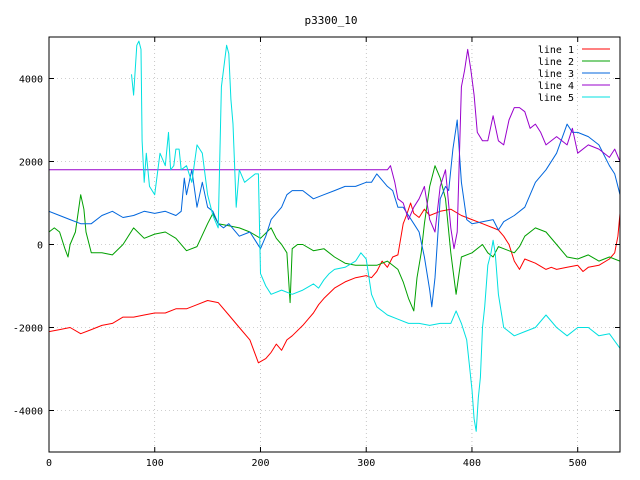 Image resolution: width=640 pixels, height=480 pixels. What do you see at coordinates (260, 463) in the screenshot?
I see `x-tick-label: 200` at bounding box center [260, 463].